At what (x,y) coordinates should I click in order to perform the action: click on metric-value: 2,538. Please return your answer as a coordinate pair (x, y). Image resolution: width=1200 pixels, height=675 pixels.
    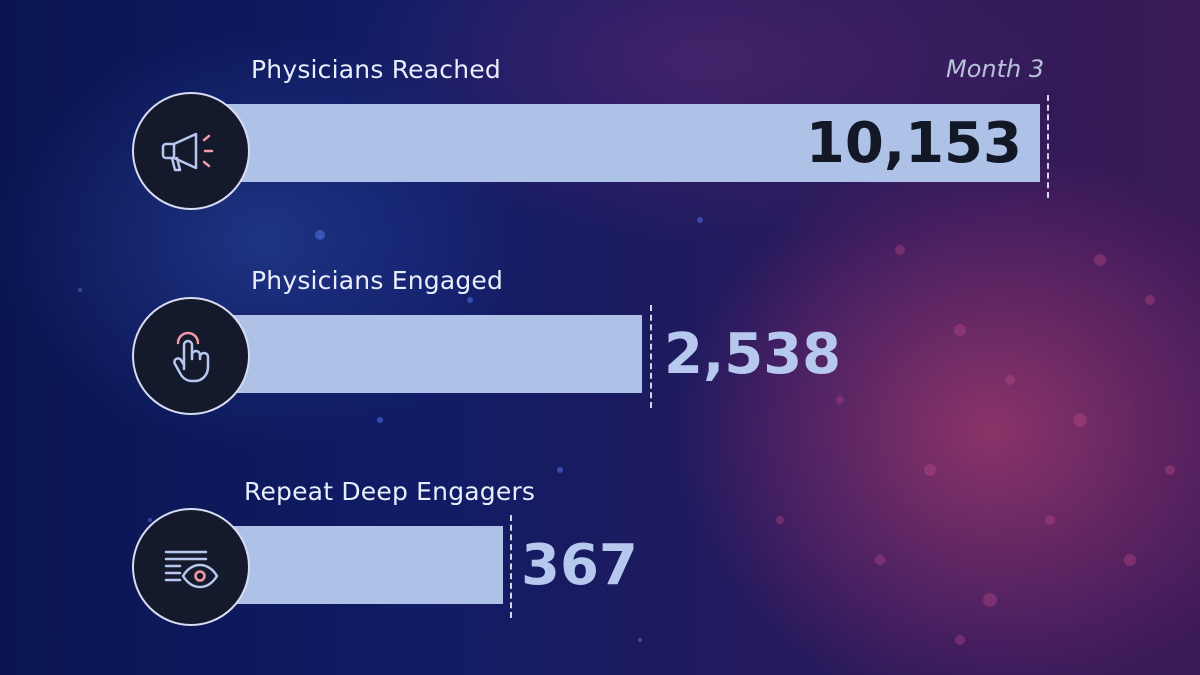
    Looking at the image, I should click on (753, 354).